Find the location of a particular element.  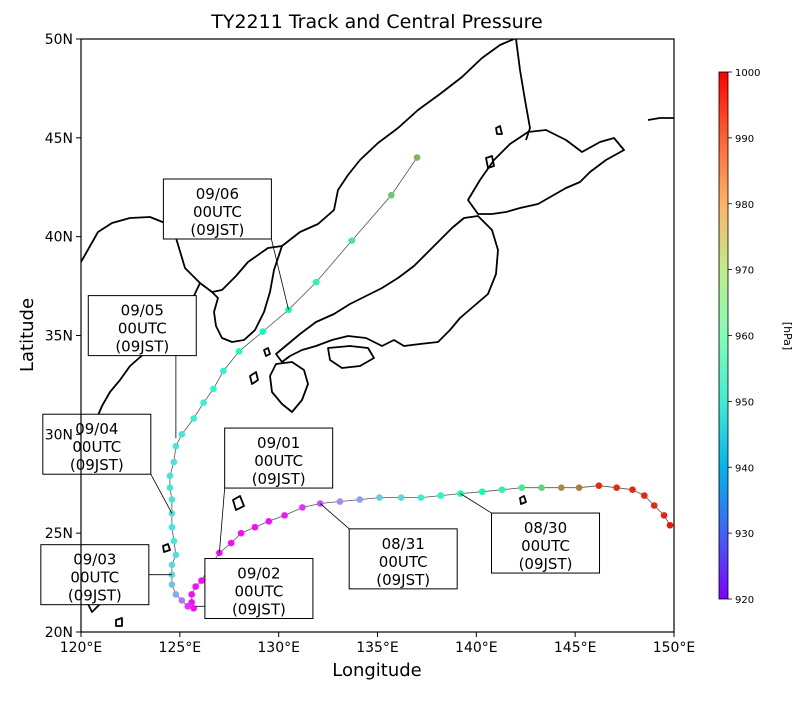

colorbar-tick-label: 930 is located at coordinates (744, 534).